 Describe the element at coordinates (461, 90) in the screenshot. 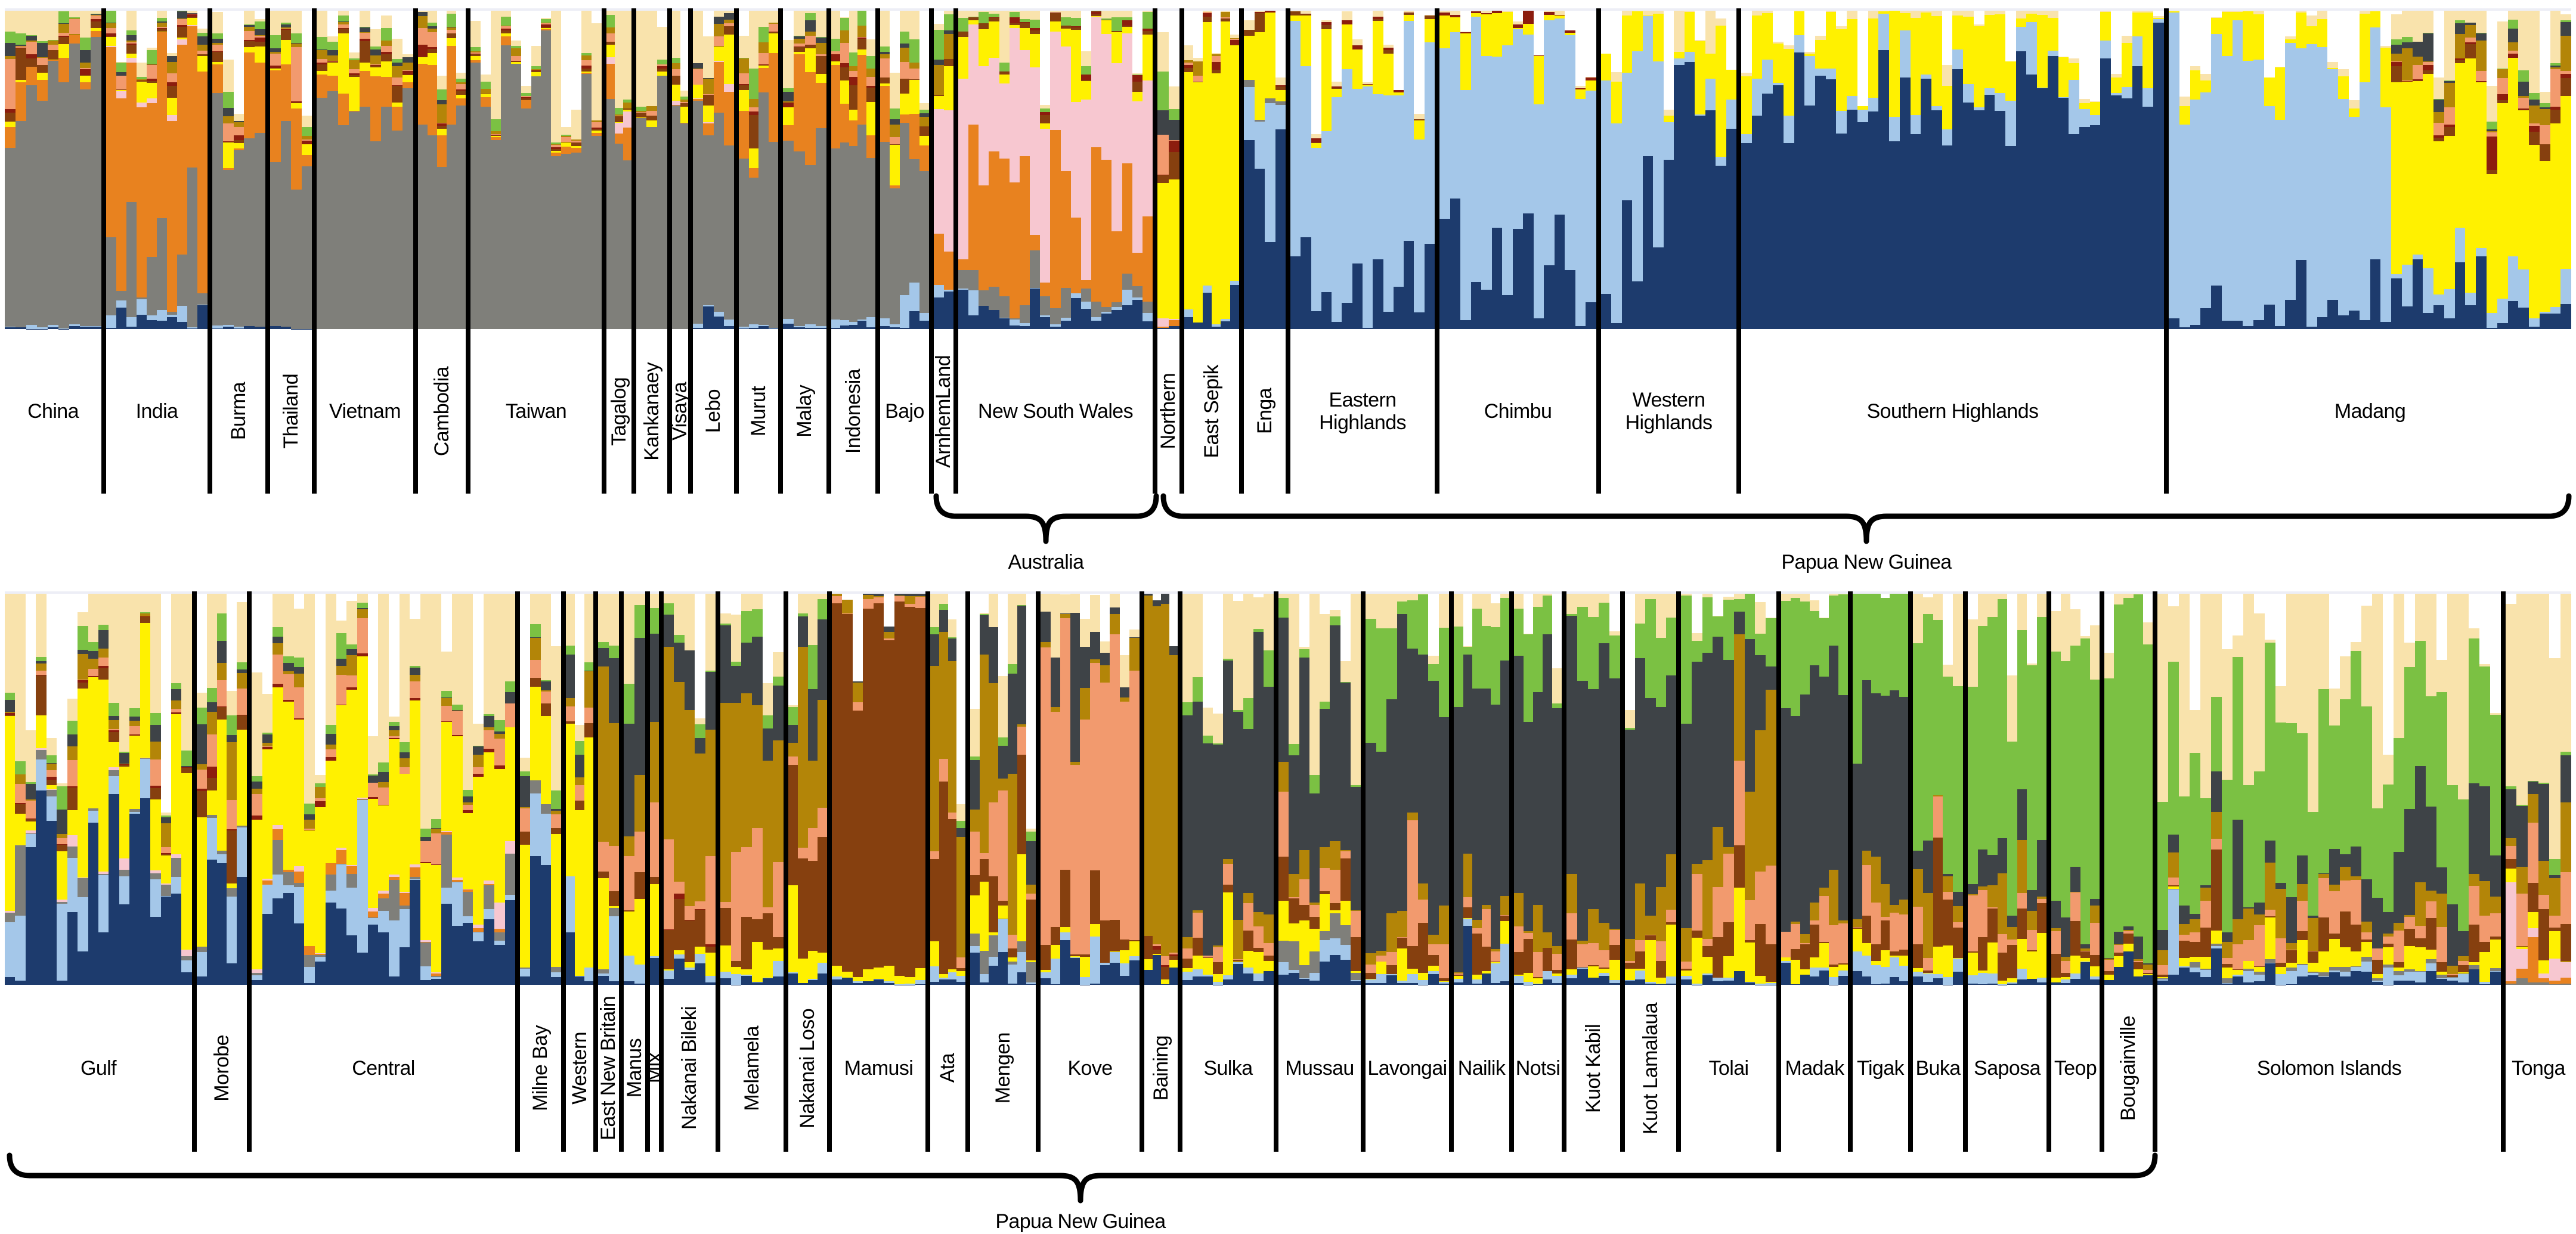

I see `ancestry-segment-dr` at that location.